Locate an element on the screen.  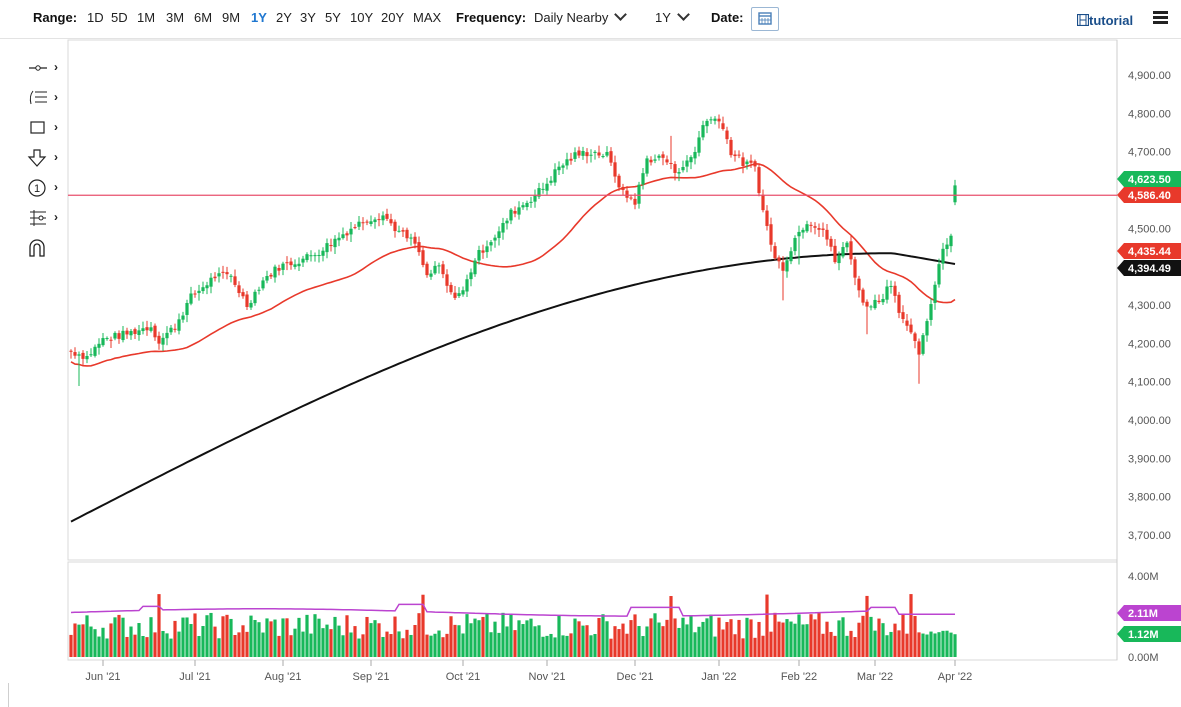
range-button-5d: 5D is located at coordinates (119, 17).